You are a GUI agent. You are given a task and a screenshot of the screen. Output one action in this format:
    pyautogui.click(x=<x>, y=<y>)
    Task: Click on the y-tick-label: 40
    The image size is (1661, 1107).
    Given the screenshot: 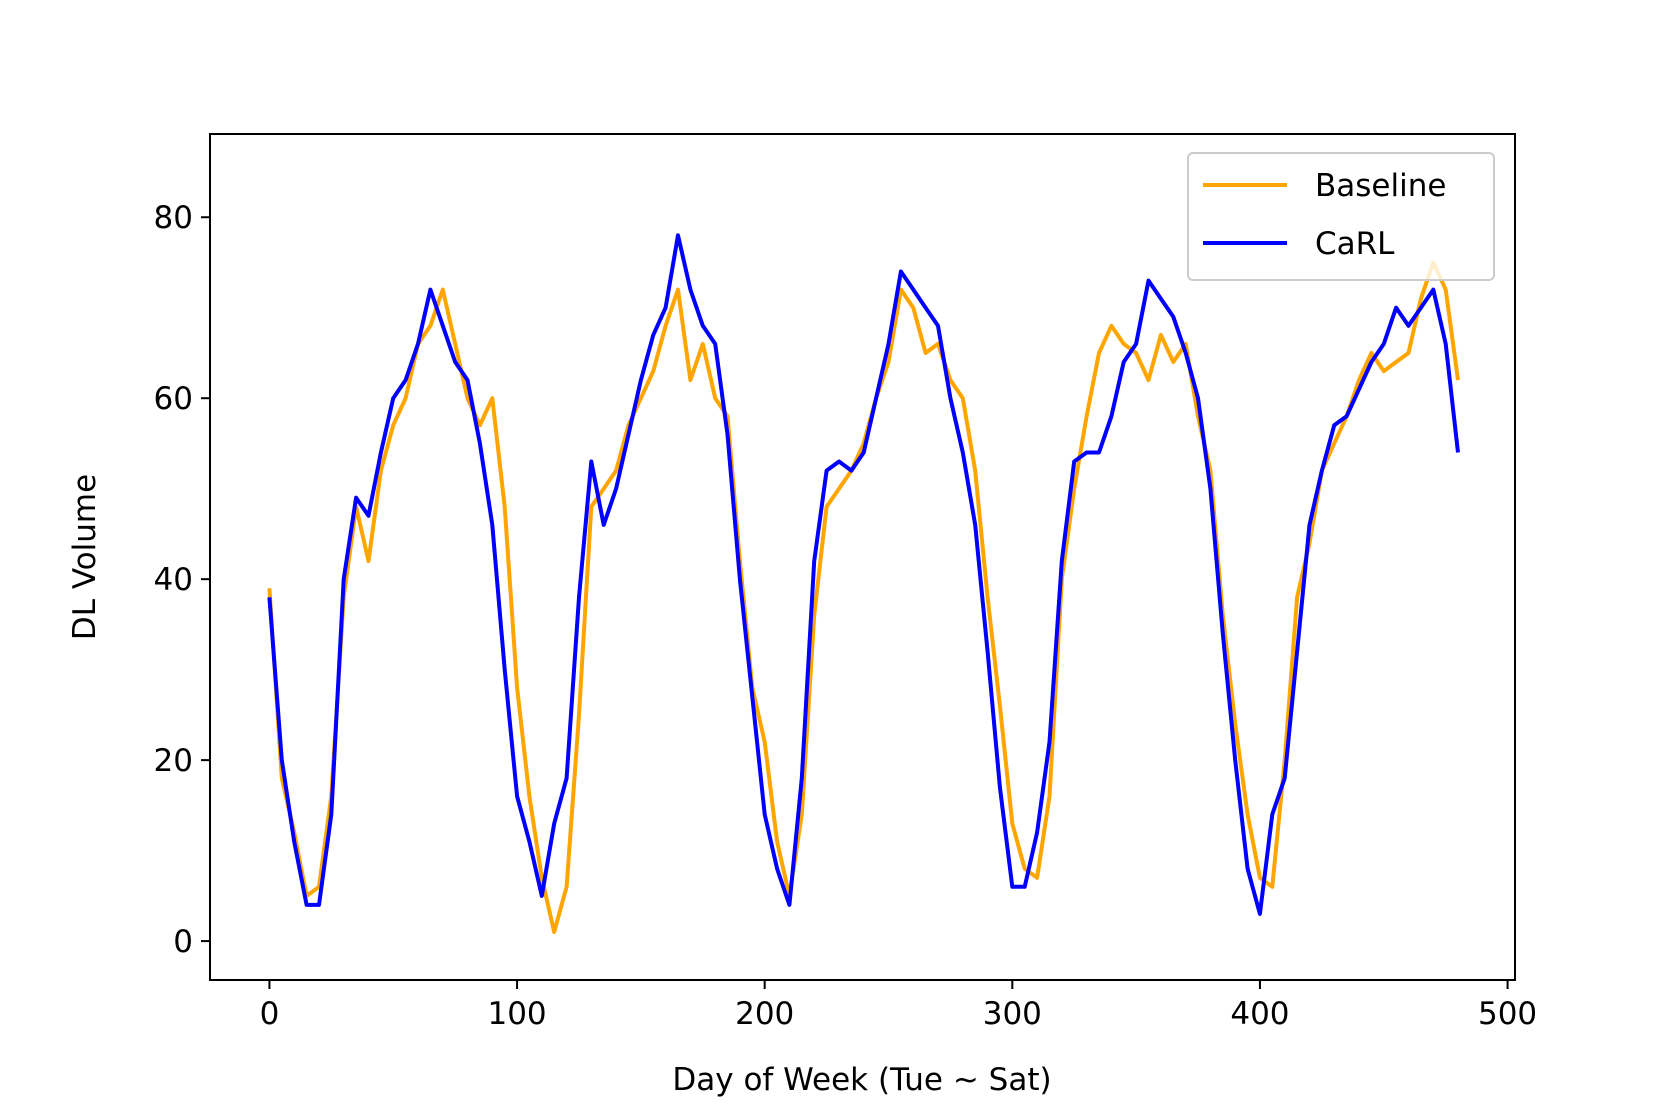 What is the action you would take?
    pyautogui.click(x=173, y=580)
    